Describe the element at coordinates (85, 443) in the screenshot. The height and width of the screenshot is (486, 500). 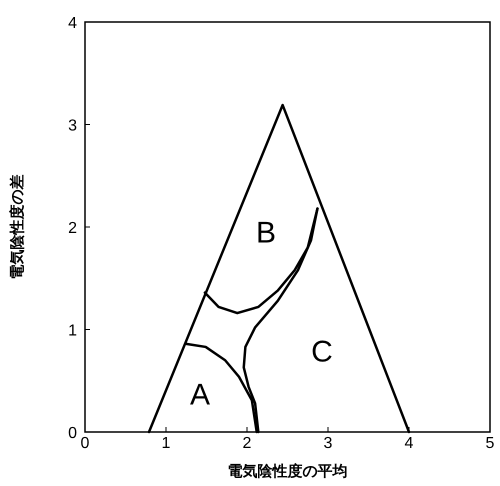
I see `x-tick-label: 0` at that location.